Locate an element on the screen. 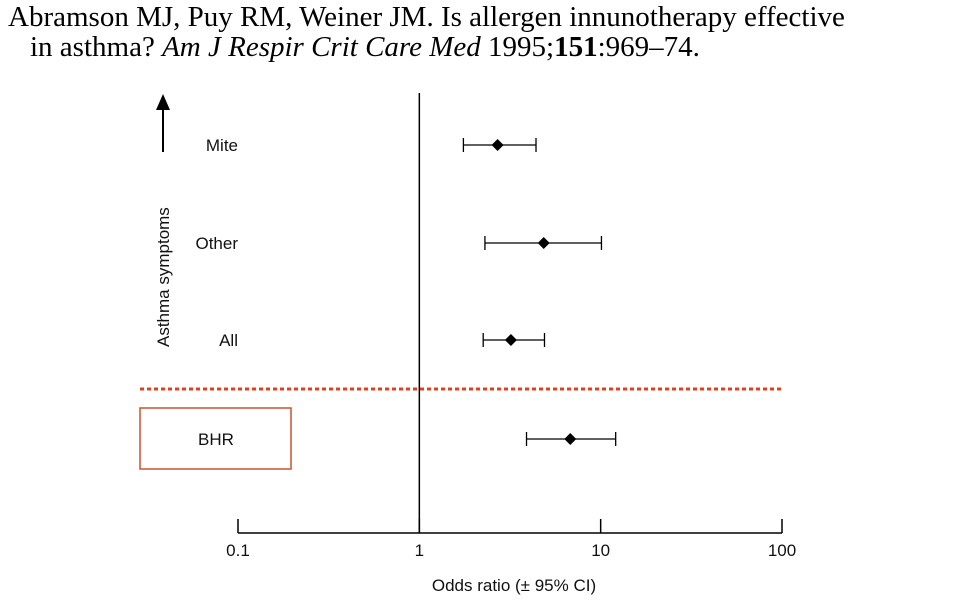  row-label: BHR is located at coordinates (216, 439).